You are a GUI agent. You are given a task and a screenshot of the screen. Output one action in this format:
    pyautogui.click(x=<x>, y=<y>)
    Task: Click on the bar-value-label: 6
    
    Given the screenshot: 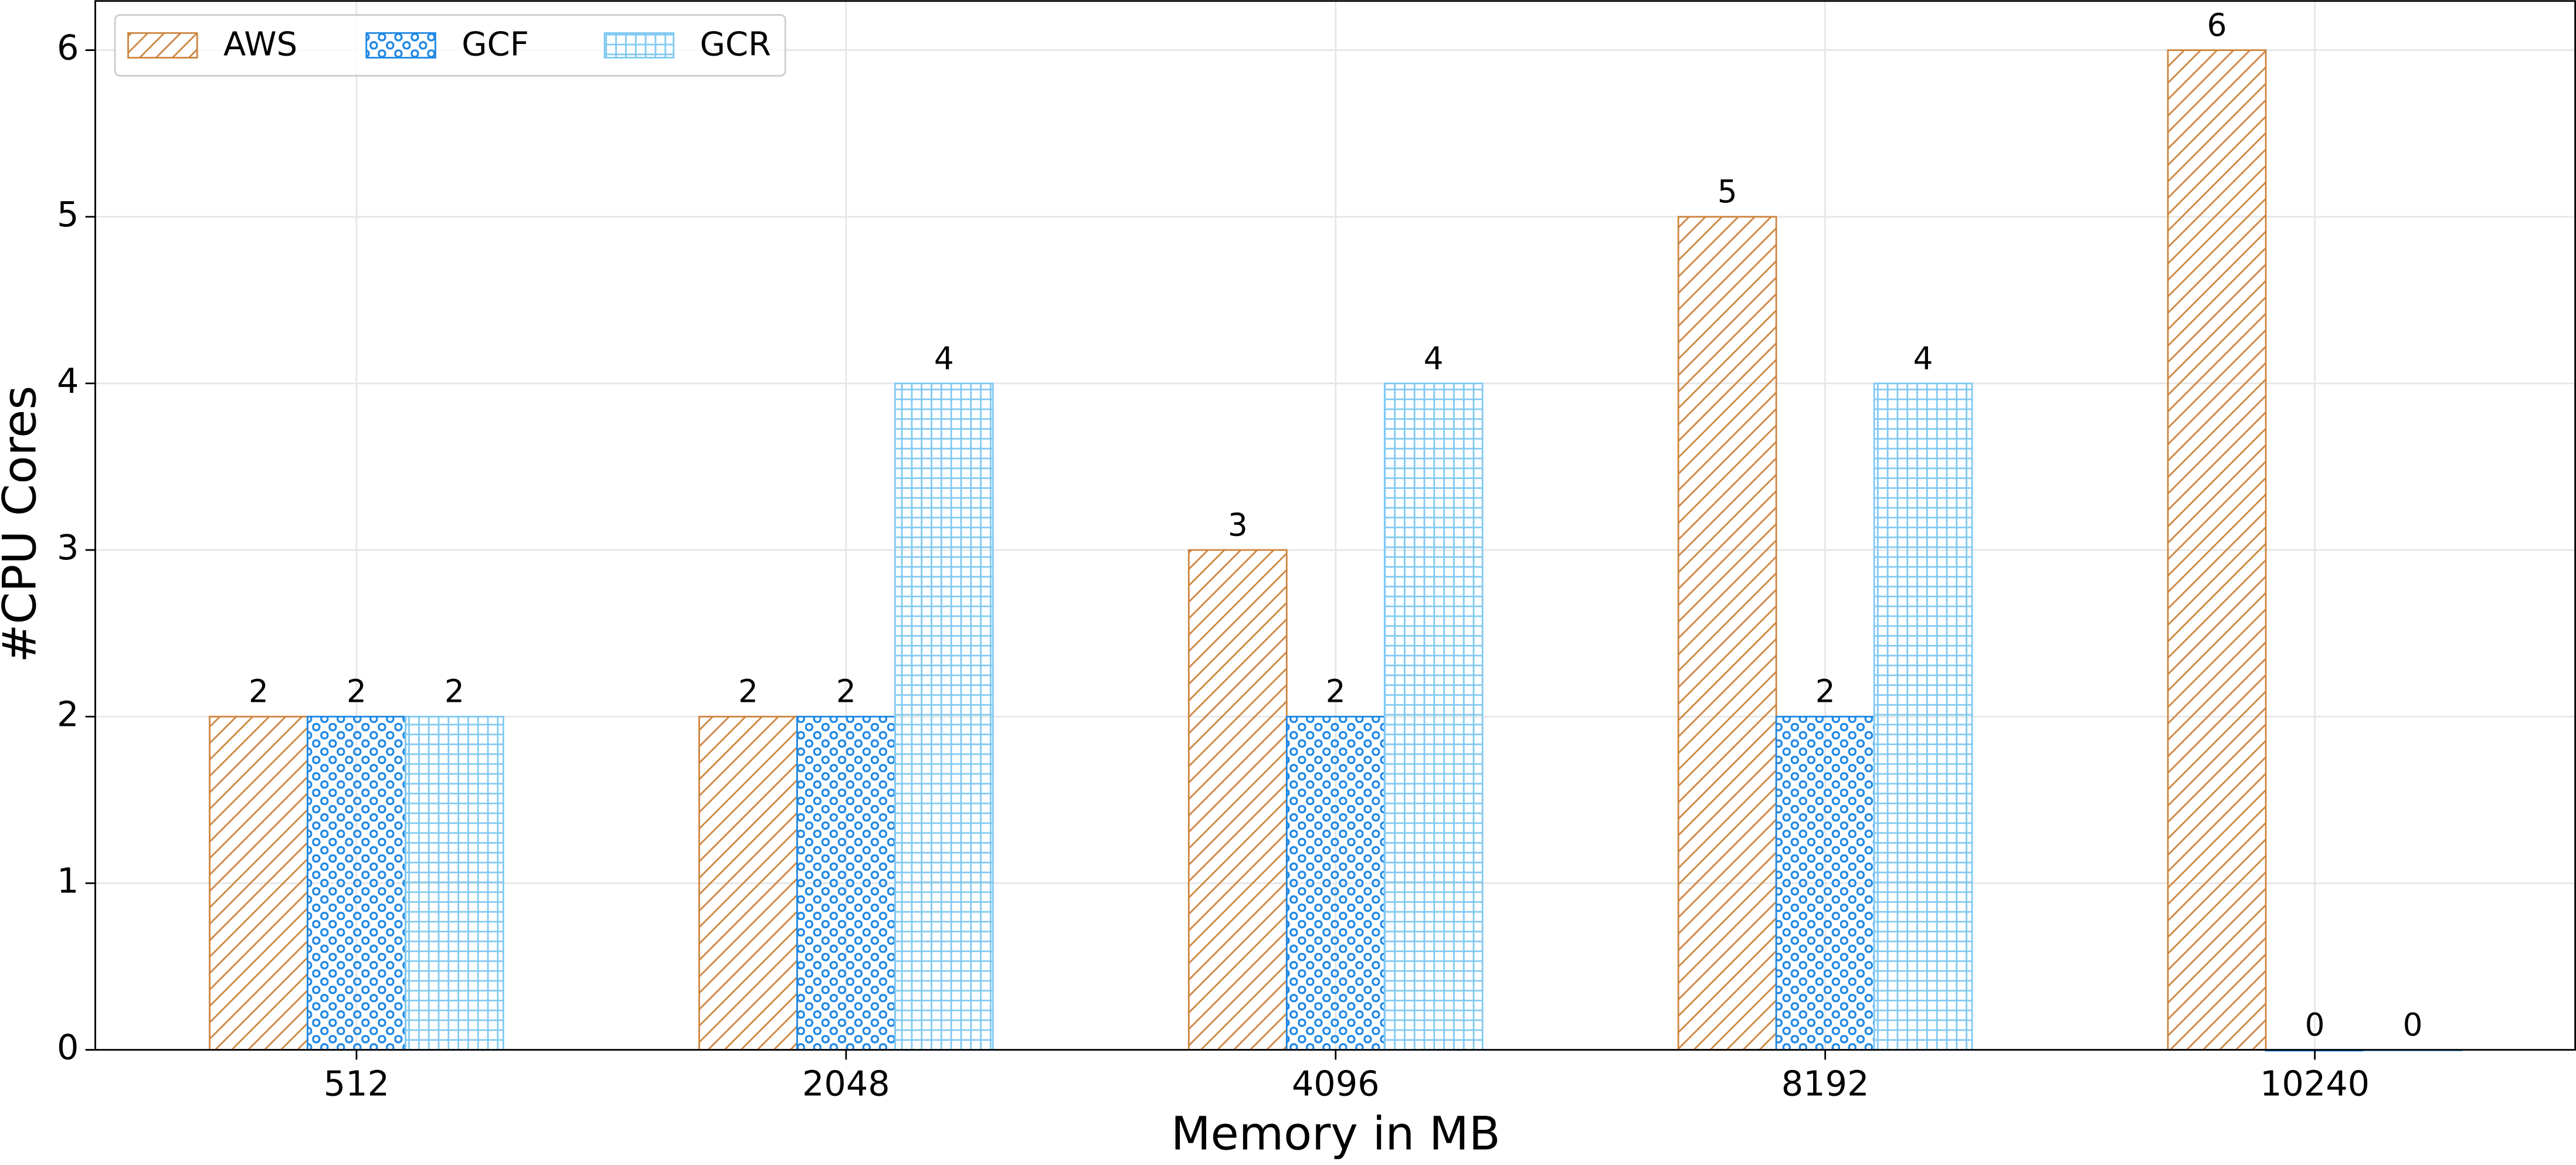 What is the action you would take?
    pyautogui.click(x=2217, y=25)
    